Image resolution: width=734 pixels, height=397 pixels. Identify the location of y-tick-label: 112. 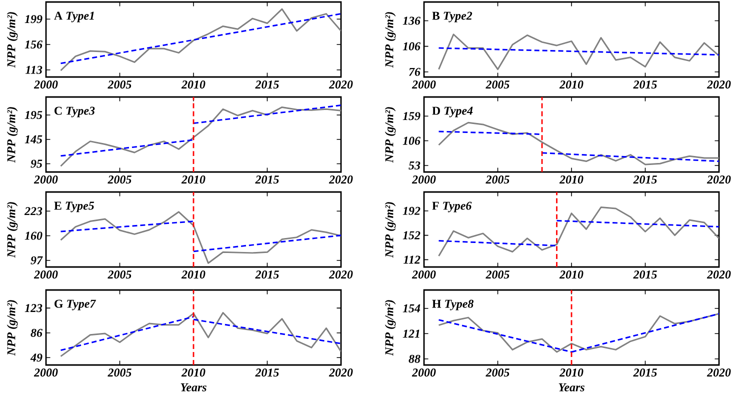
(412, 260).